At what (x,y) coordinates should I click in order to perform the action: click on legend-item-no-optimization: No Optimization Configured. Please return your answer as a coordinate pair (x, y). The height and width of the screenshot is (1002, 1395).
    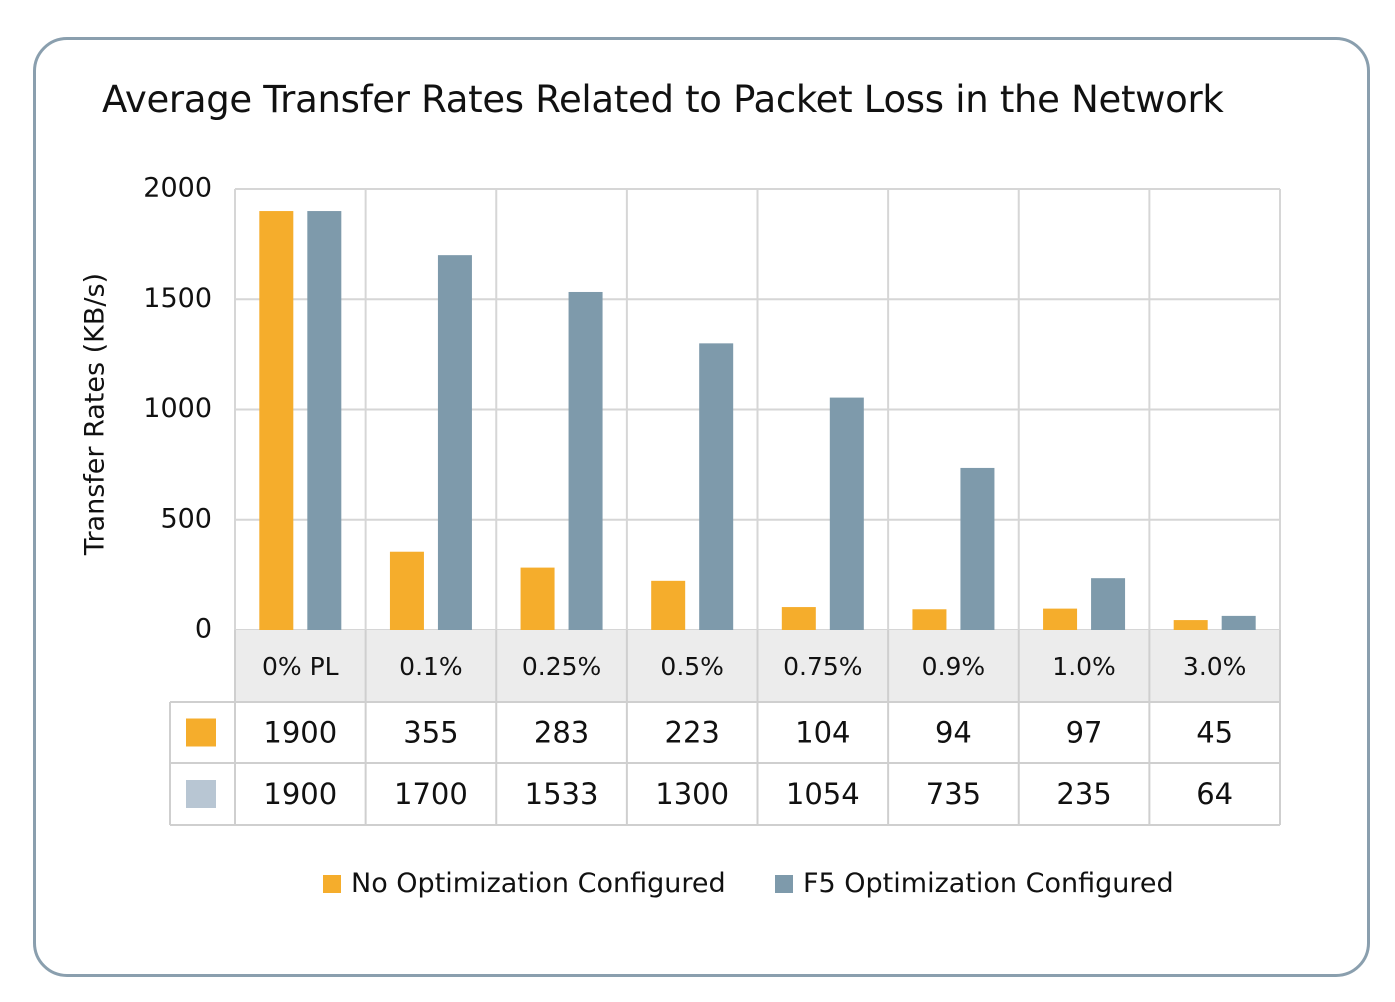
    Looking at the image, I should click on (524, 883).